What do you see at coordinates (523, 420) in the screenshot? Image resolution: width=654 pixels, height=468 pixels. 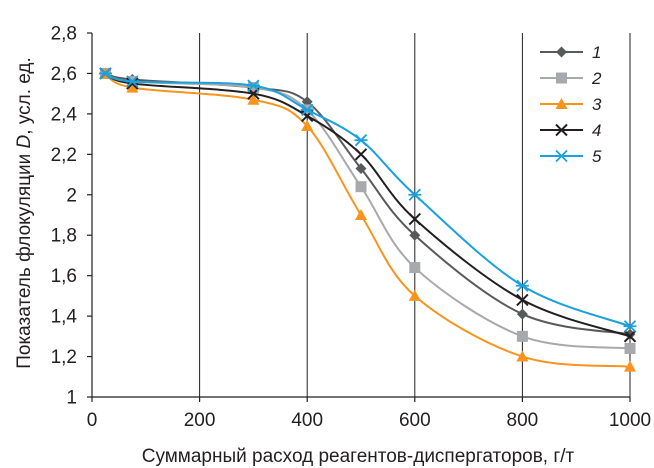 I see `x-tick-label: 800` at bounding box center [523, 420].